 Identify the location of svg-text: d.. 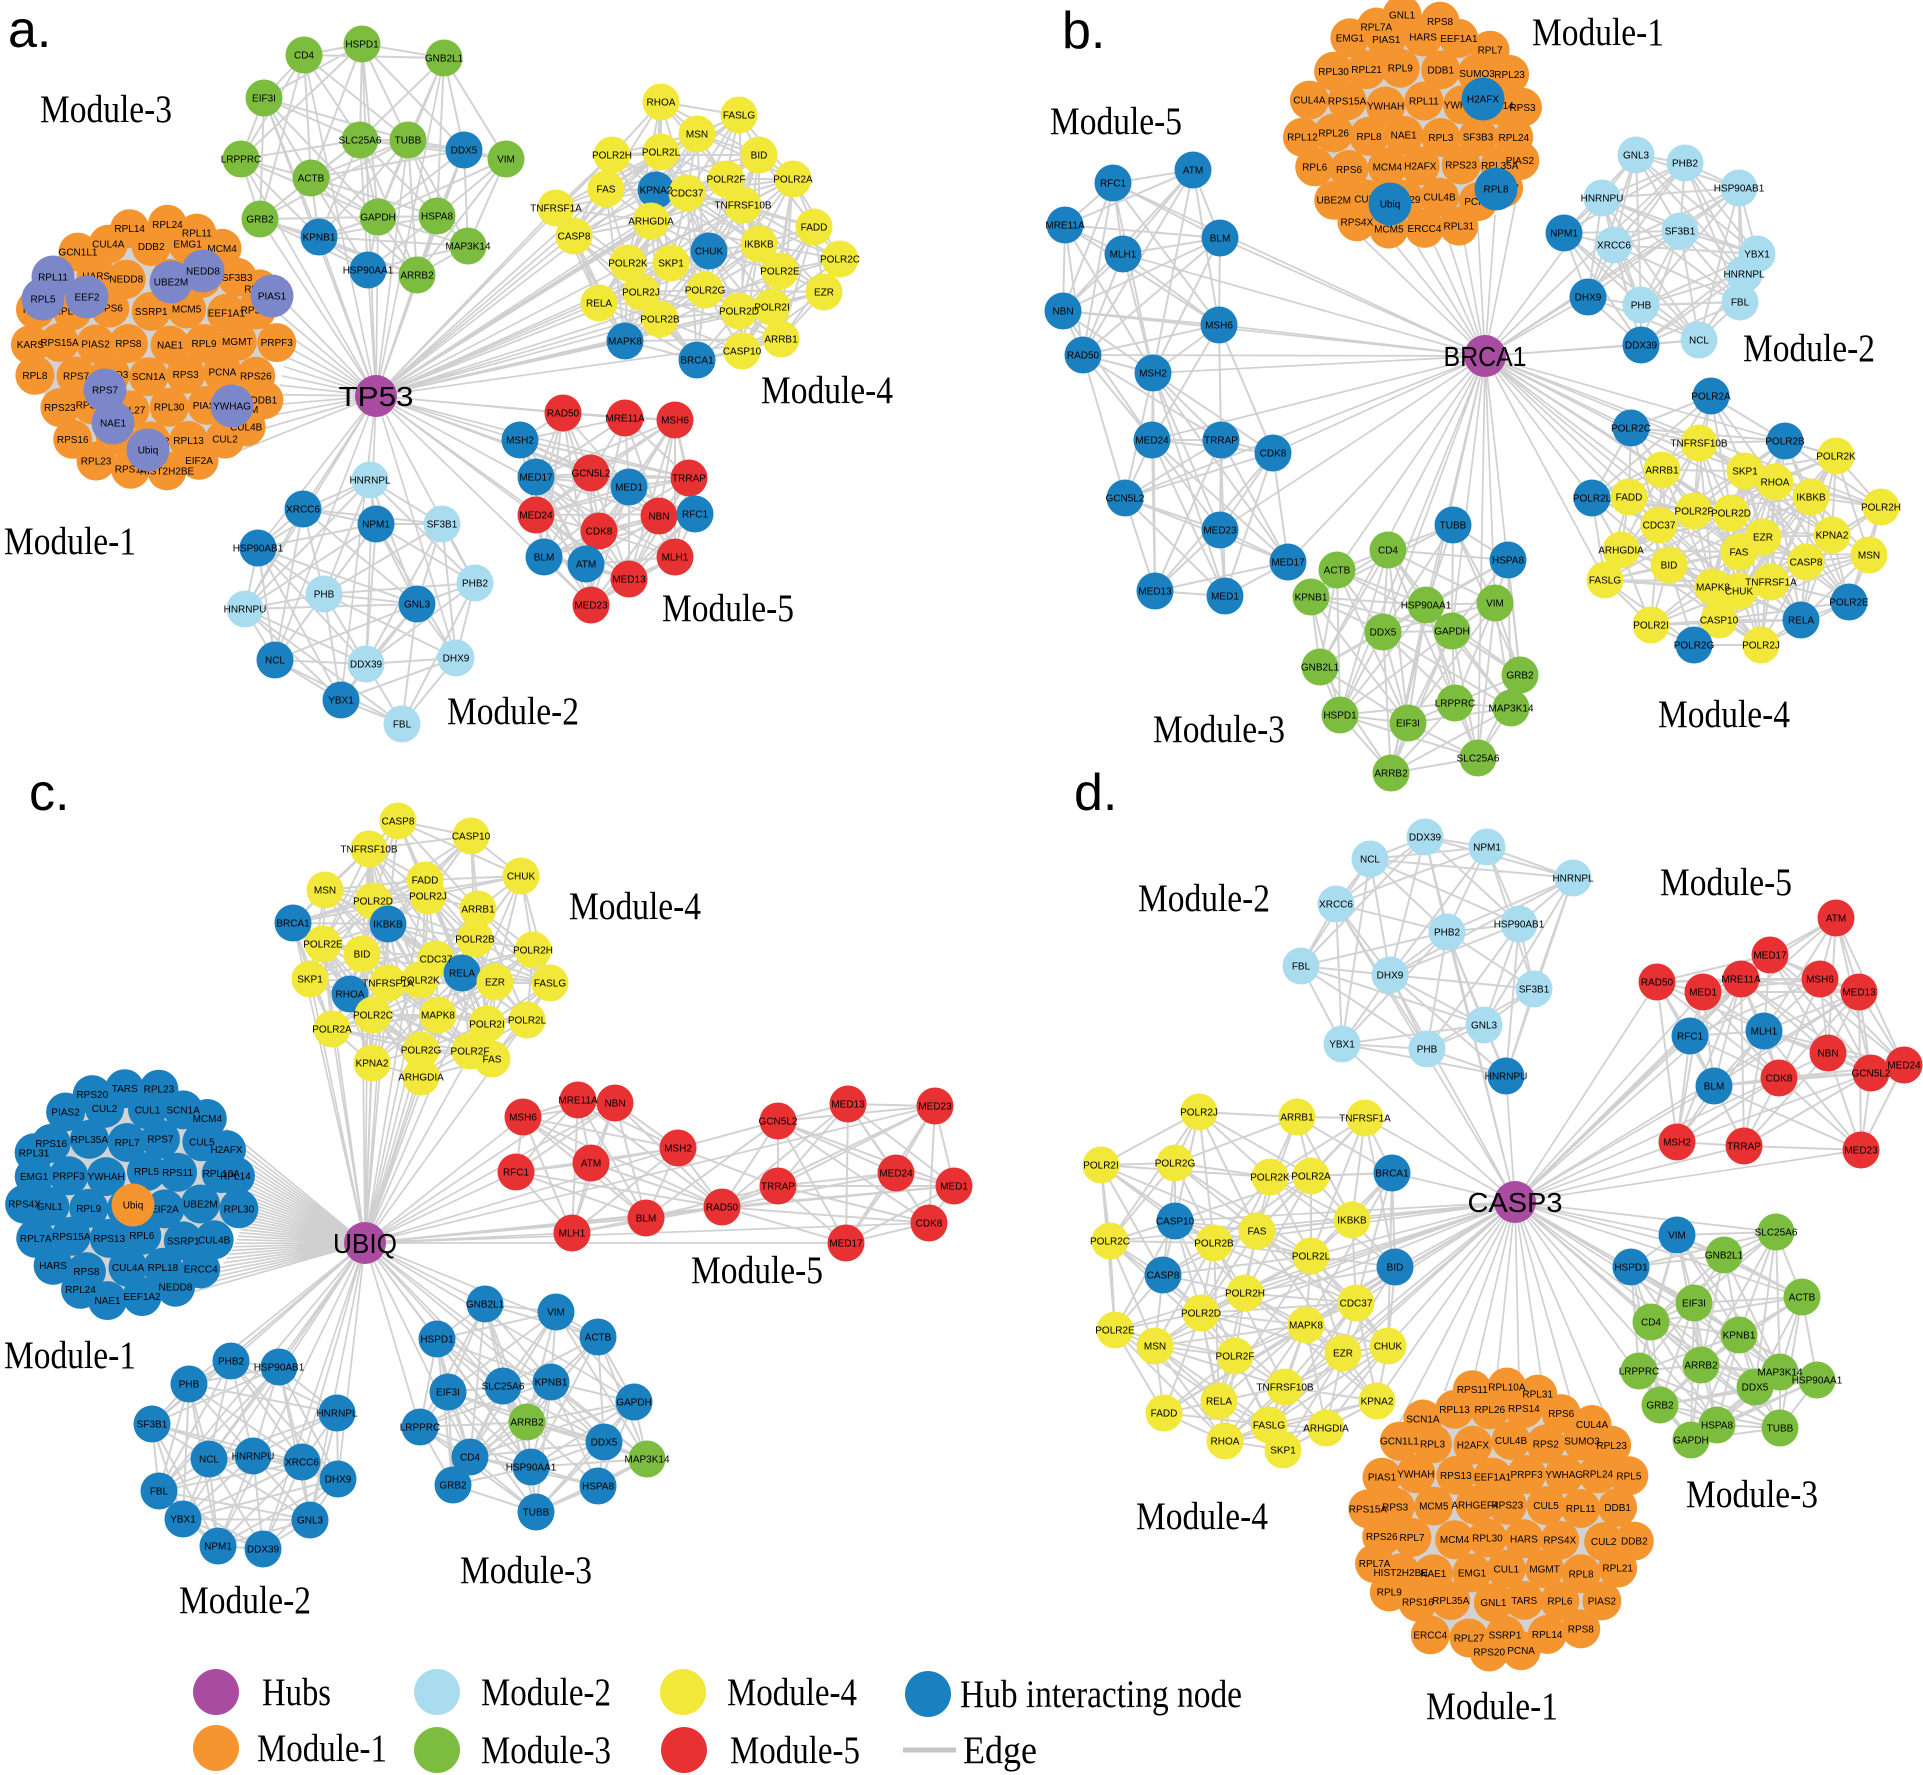
(1095, 793).